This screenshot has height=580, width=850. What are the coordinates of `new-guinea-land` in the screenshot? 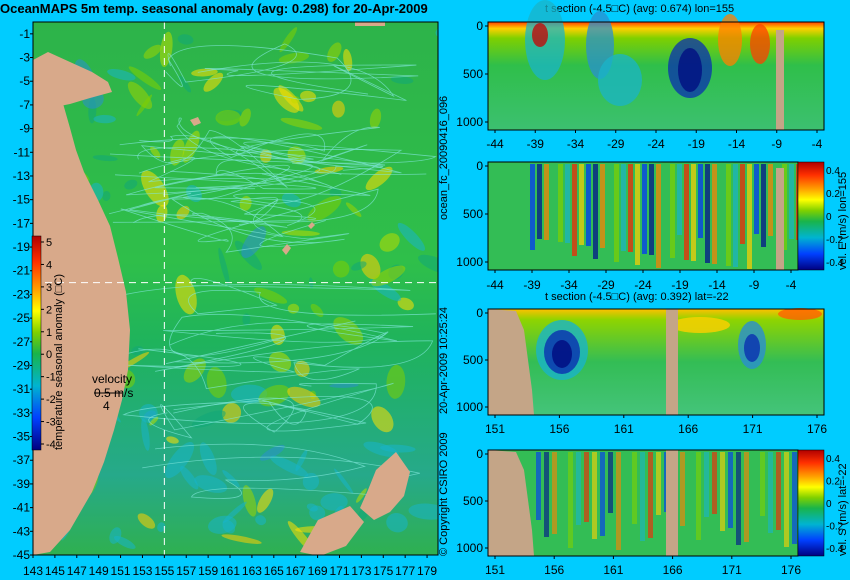 It's located at (72, 81).